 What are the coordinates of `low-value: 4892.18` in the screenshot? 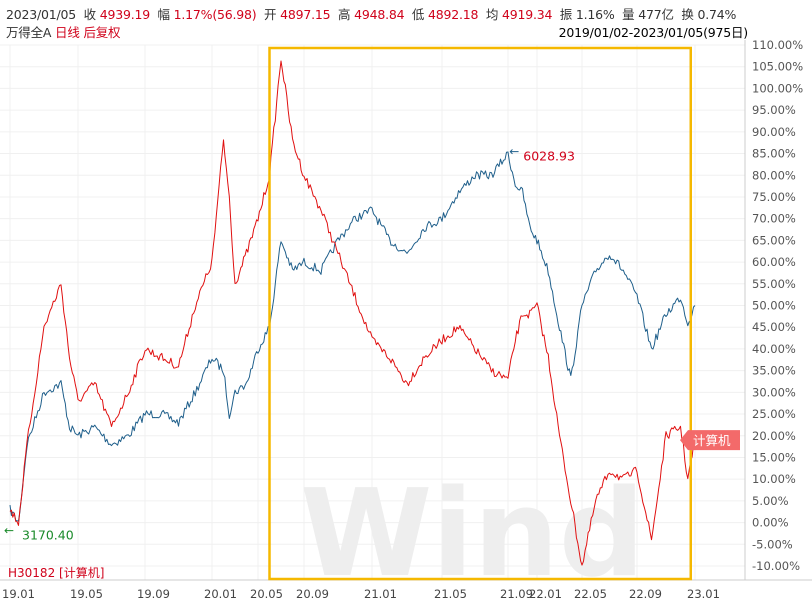 It's located at (453, 14).